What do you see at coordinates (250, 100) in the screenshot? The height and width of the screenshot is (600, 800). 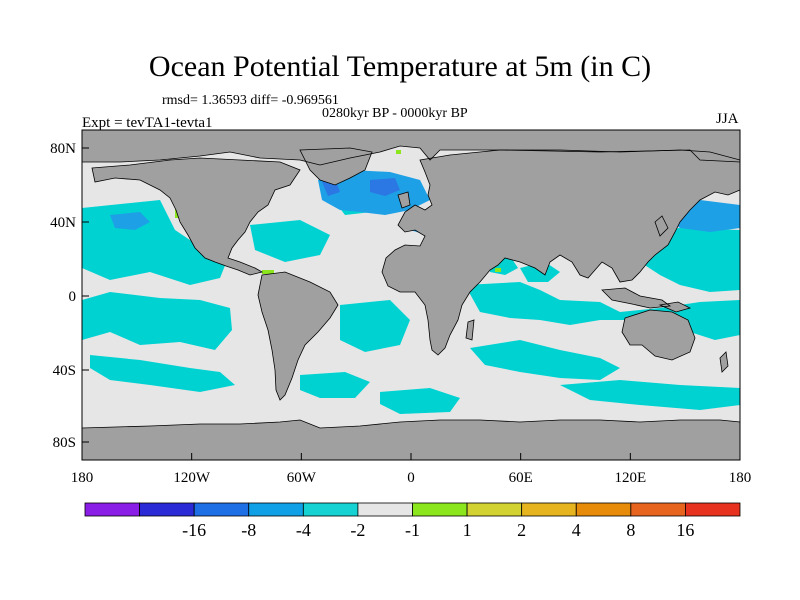 I see `stats-line: rmsd= 1.36593 diff= -0.969561` at bounding box center [250, 100].